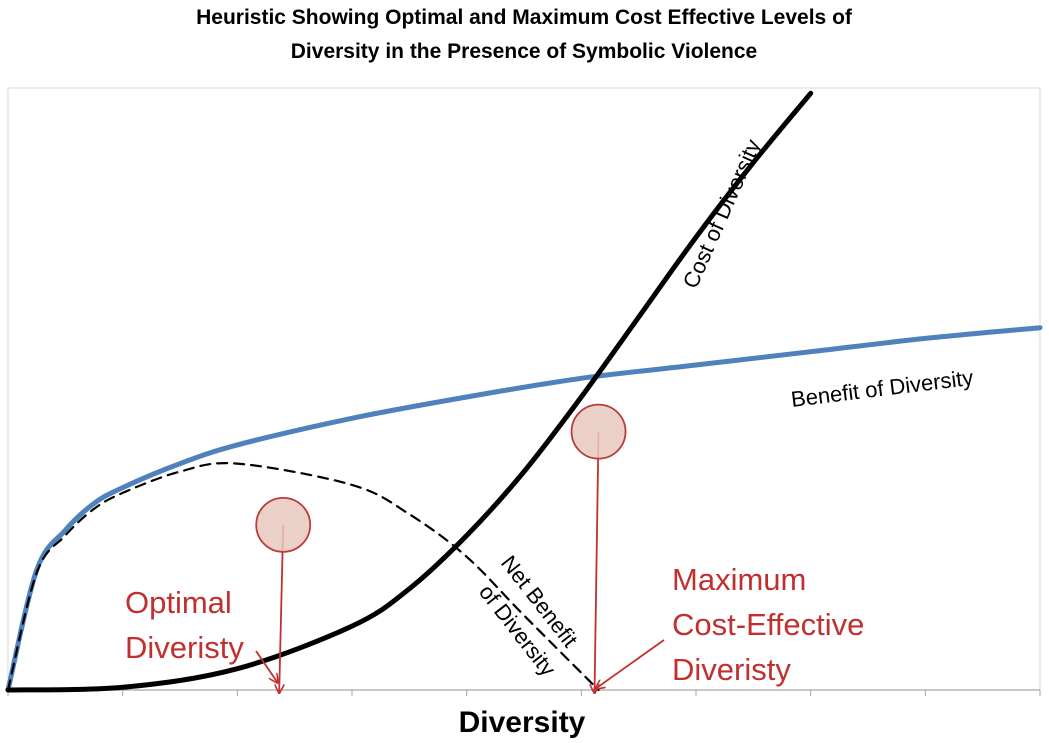  Describe the element at coordinates (184, 647) in the screenshot. I see `optimal-annotation-line-2: Diveristy` at that location.